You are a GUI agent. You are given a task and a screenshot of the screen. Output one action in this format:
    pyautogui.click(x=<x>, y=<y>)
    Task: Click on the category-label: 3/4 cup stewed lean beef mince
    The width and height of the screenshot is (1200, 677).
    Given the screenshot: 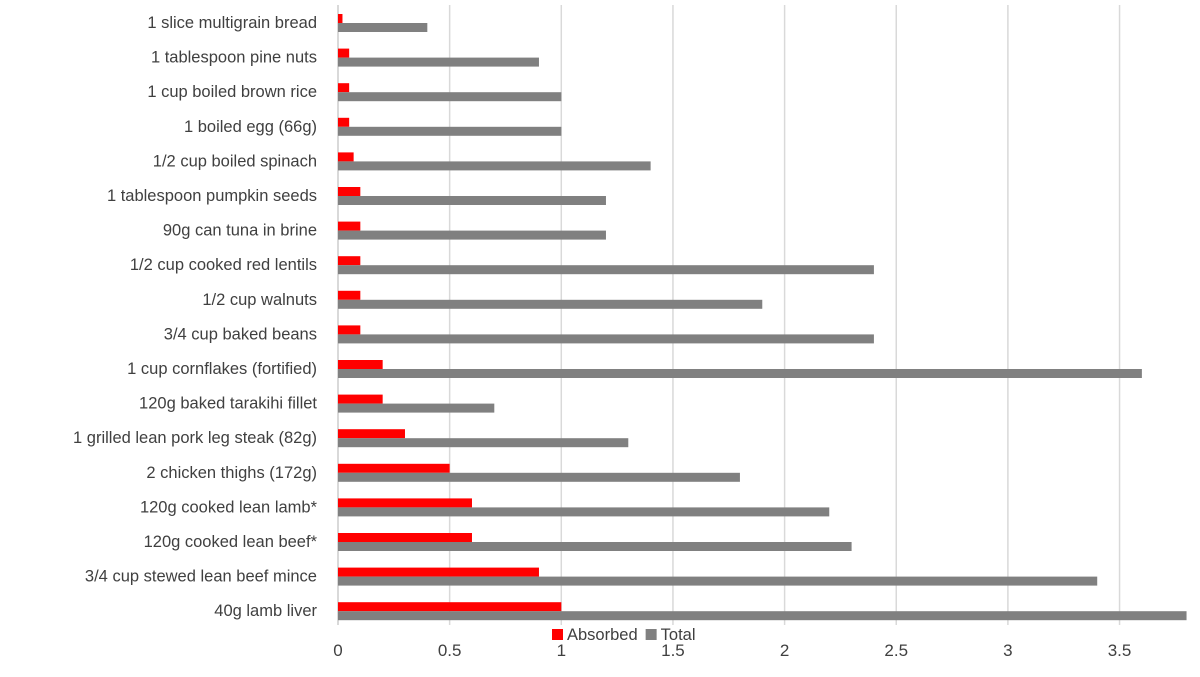 What is the action you would take?
    pyautogui.click(x=201, y=577)
    